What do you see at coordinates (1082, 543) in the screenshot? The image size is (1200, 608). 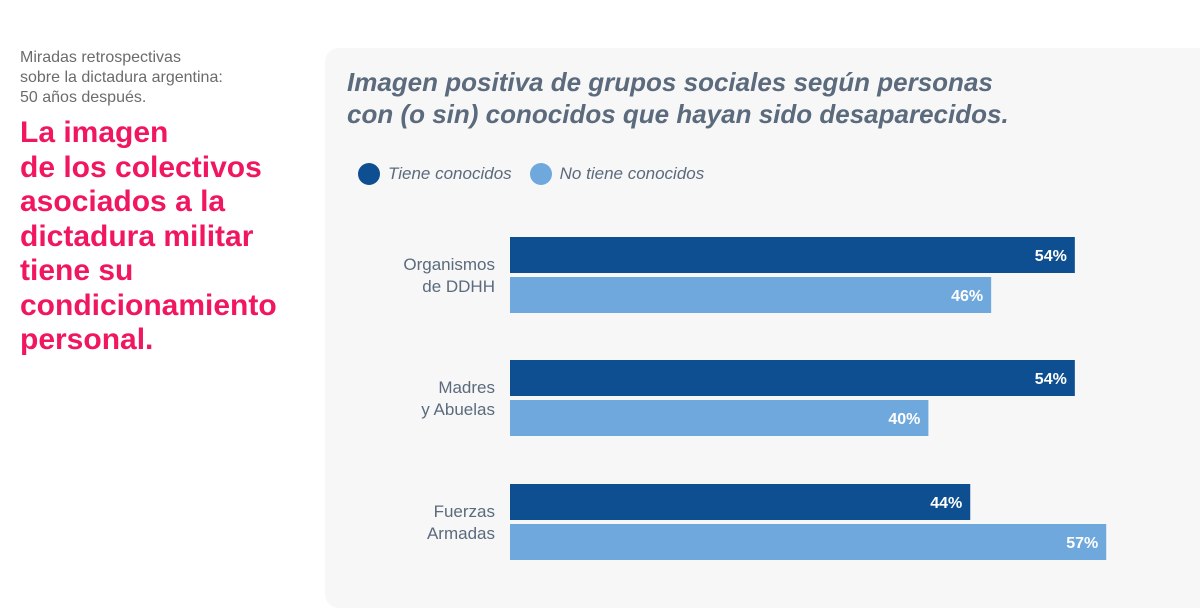 I see `bar-value-label: 57%` at bounding box center [1082, 543].